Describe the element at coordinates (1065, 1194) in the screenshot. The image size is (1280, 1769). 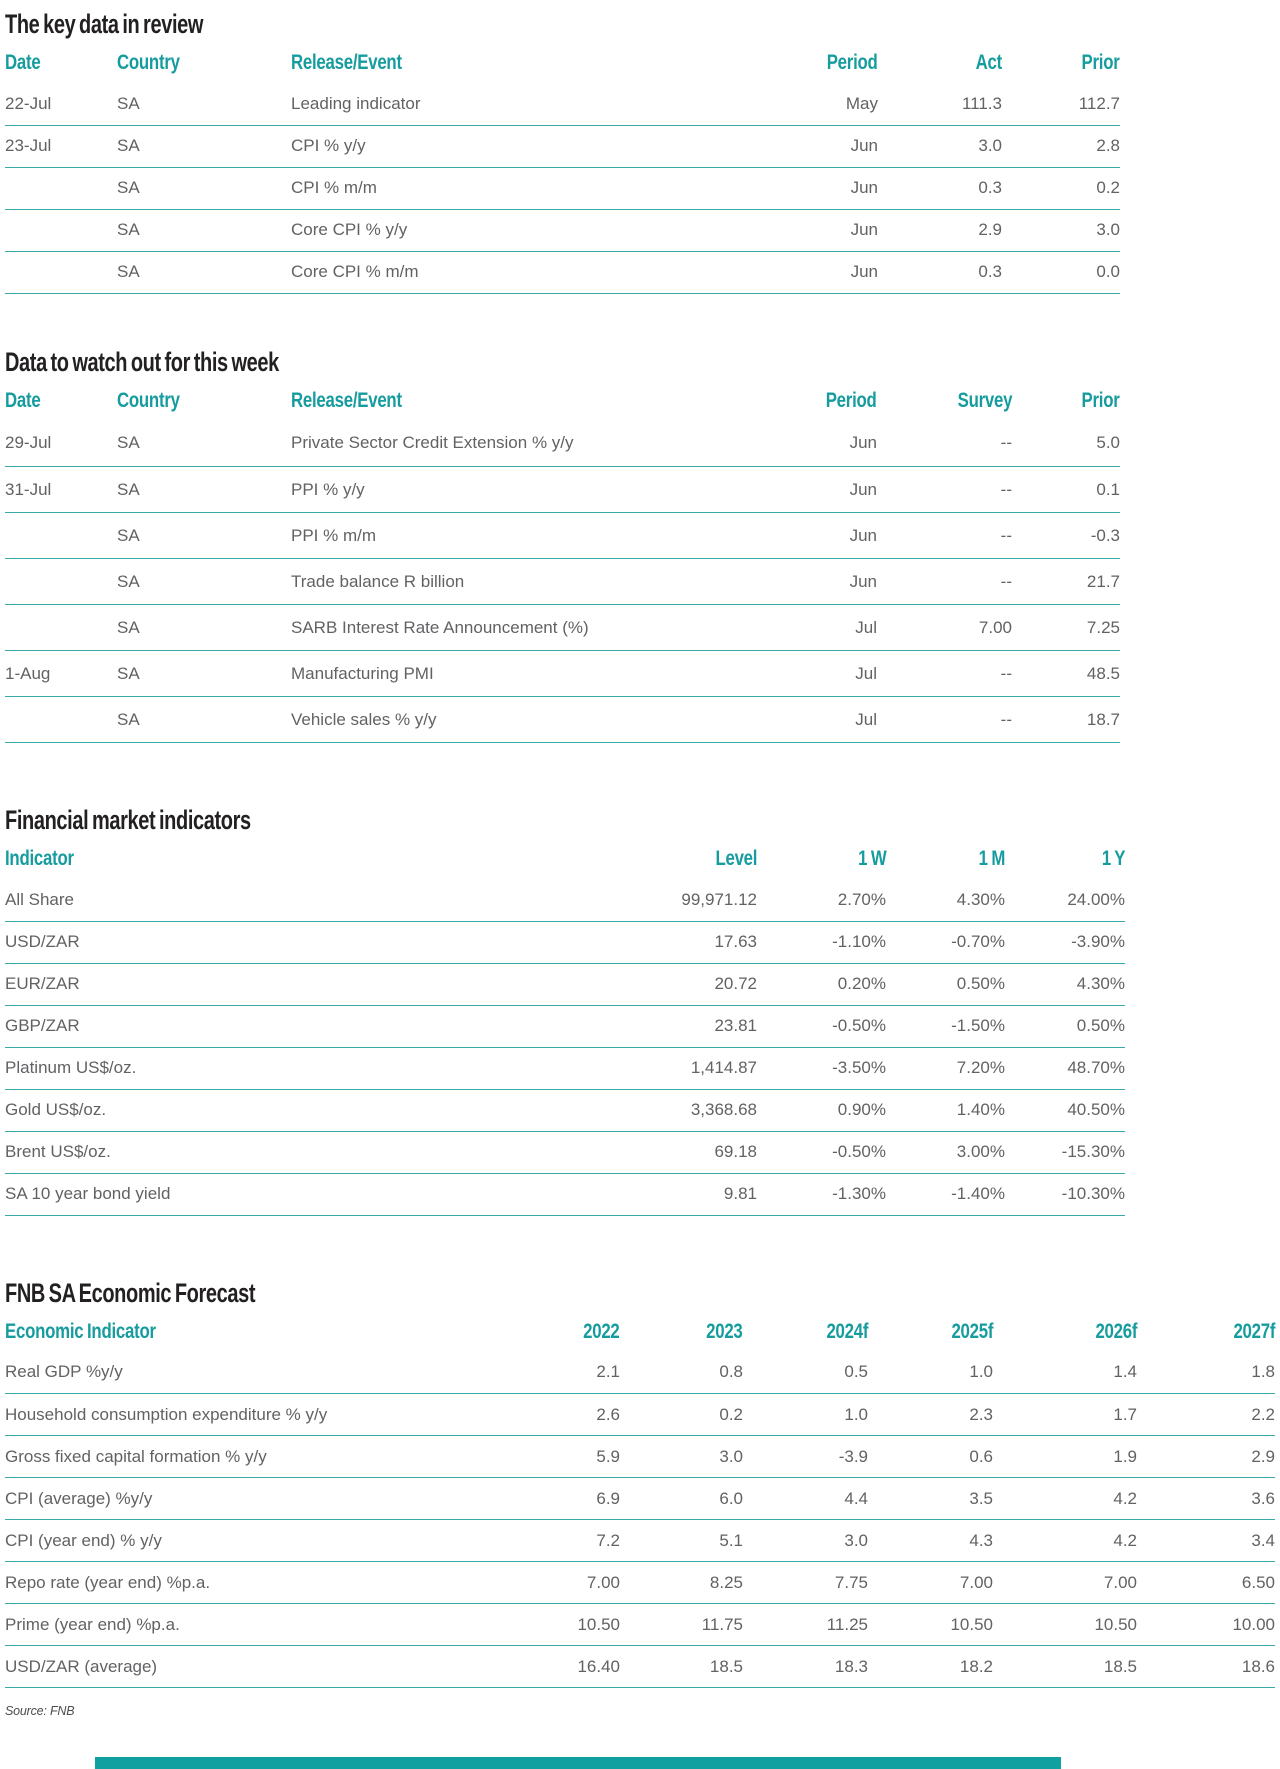
I see `table-cell: -10.30%` at that location.